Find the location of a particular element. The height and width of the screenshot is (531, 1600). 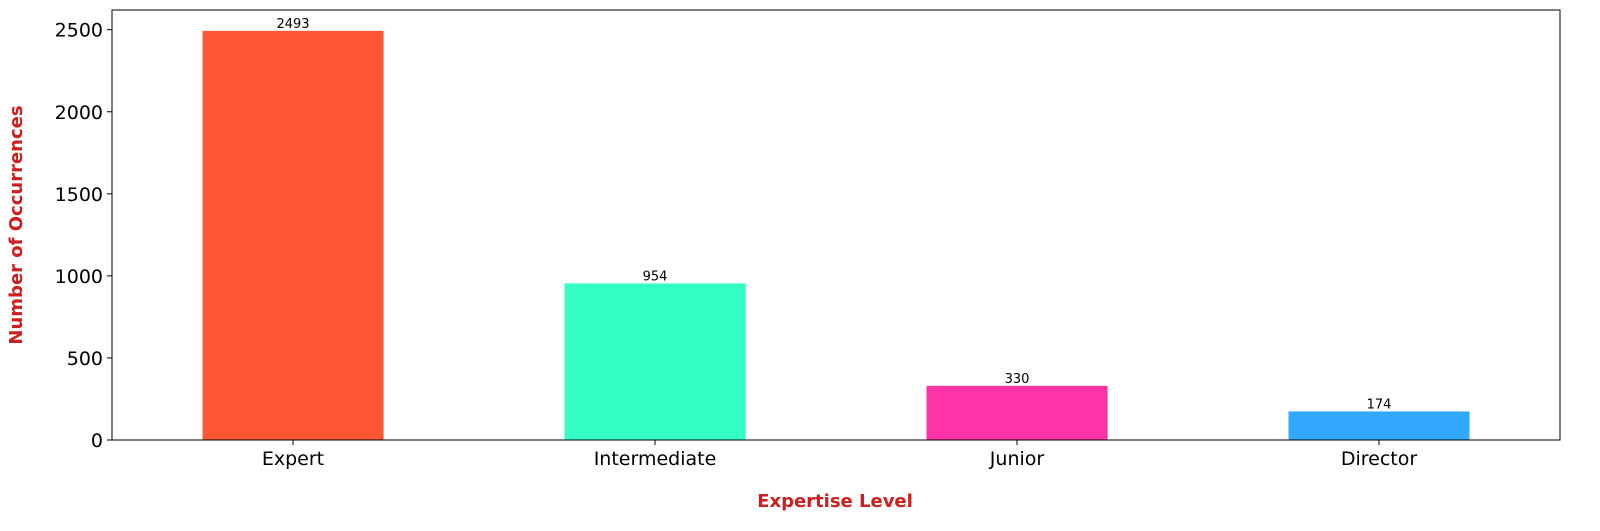

x-tick-label: Expert is located at coordinates (293, 459).